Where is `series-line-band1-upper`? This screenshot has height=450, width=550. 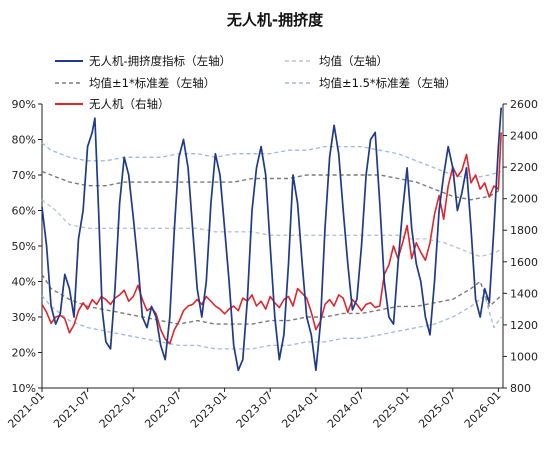 series-line-band1-upper is located at coordinates (271, 185).